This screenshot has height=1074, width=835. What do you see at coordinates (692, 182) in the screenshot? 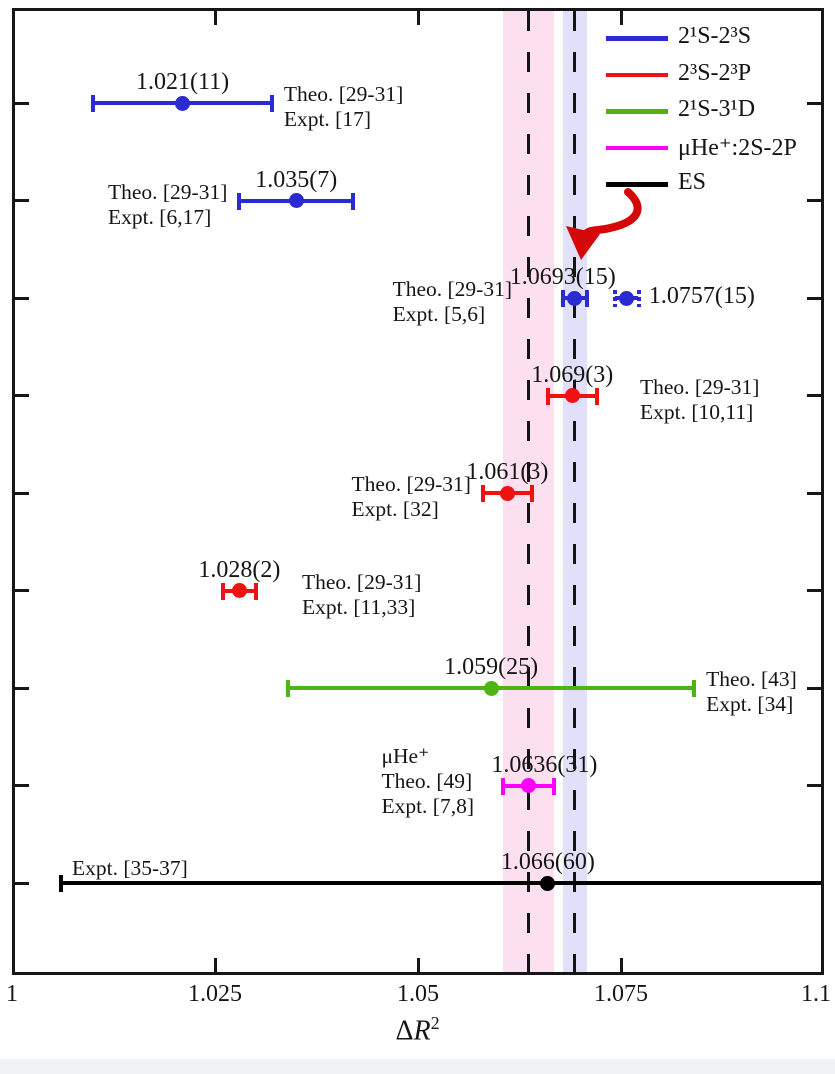
I see `legend-label: ES` at bounding box center [692, 182].